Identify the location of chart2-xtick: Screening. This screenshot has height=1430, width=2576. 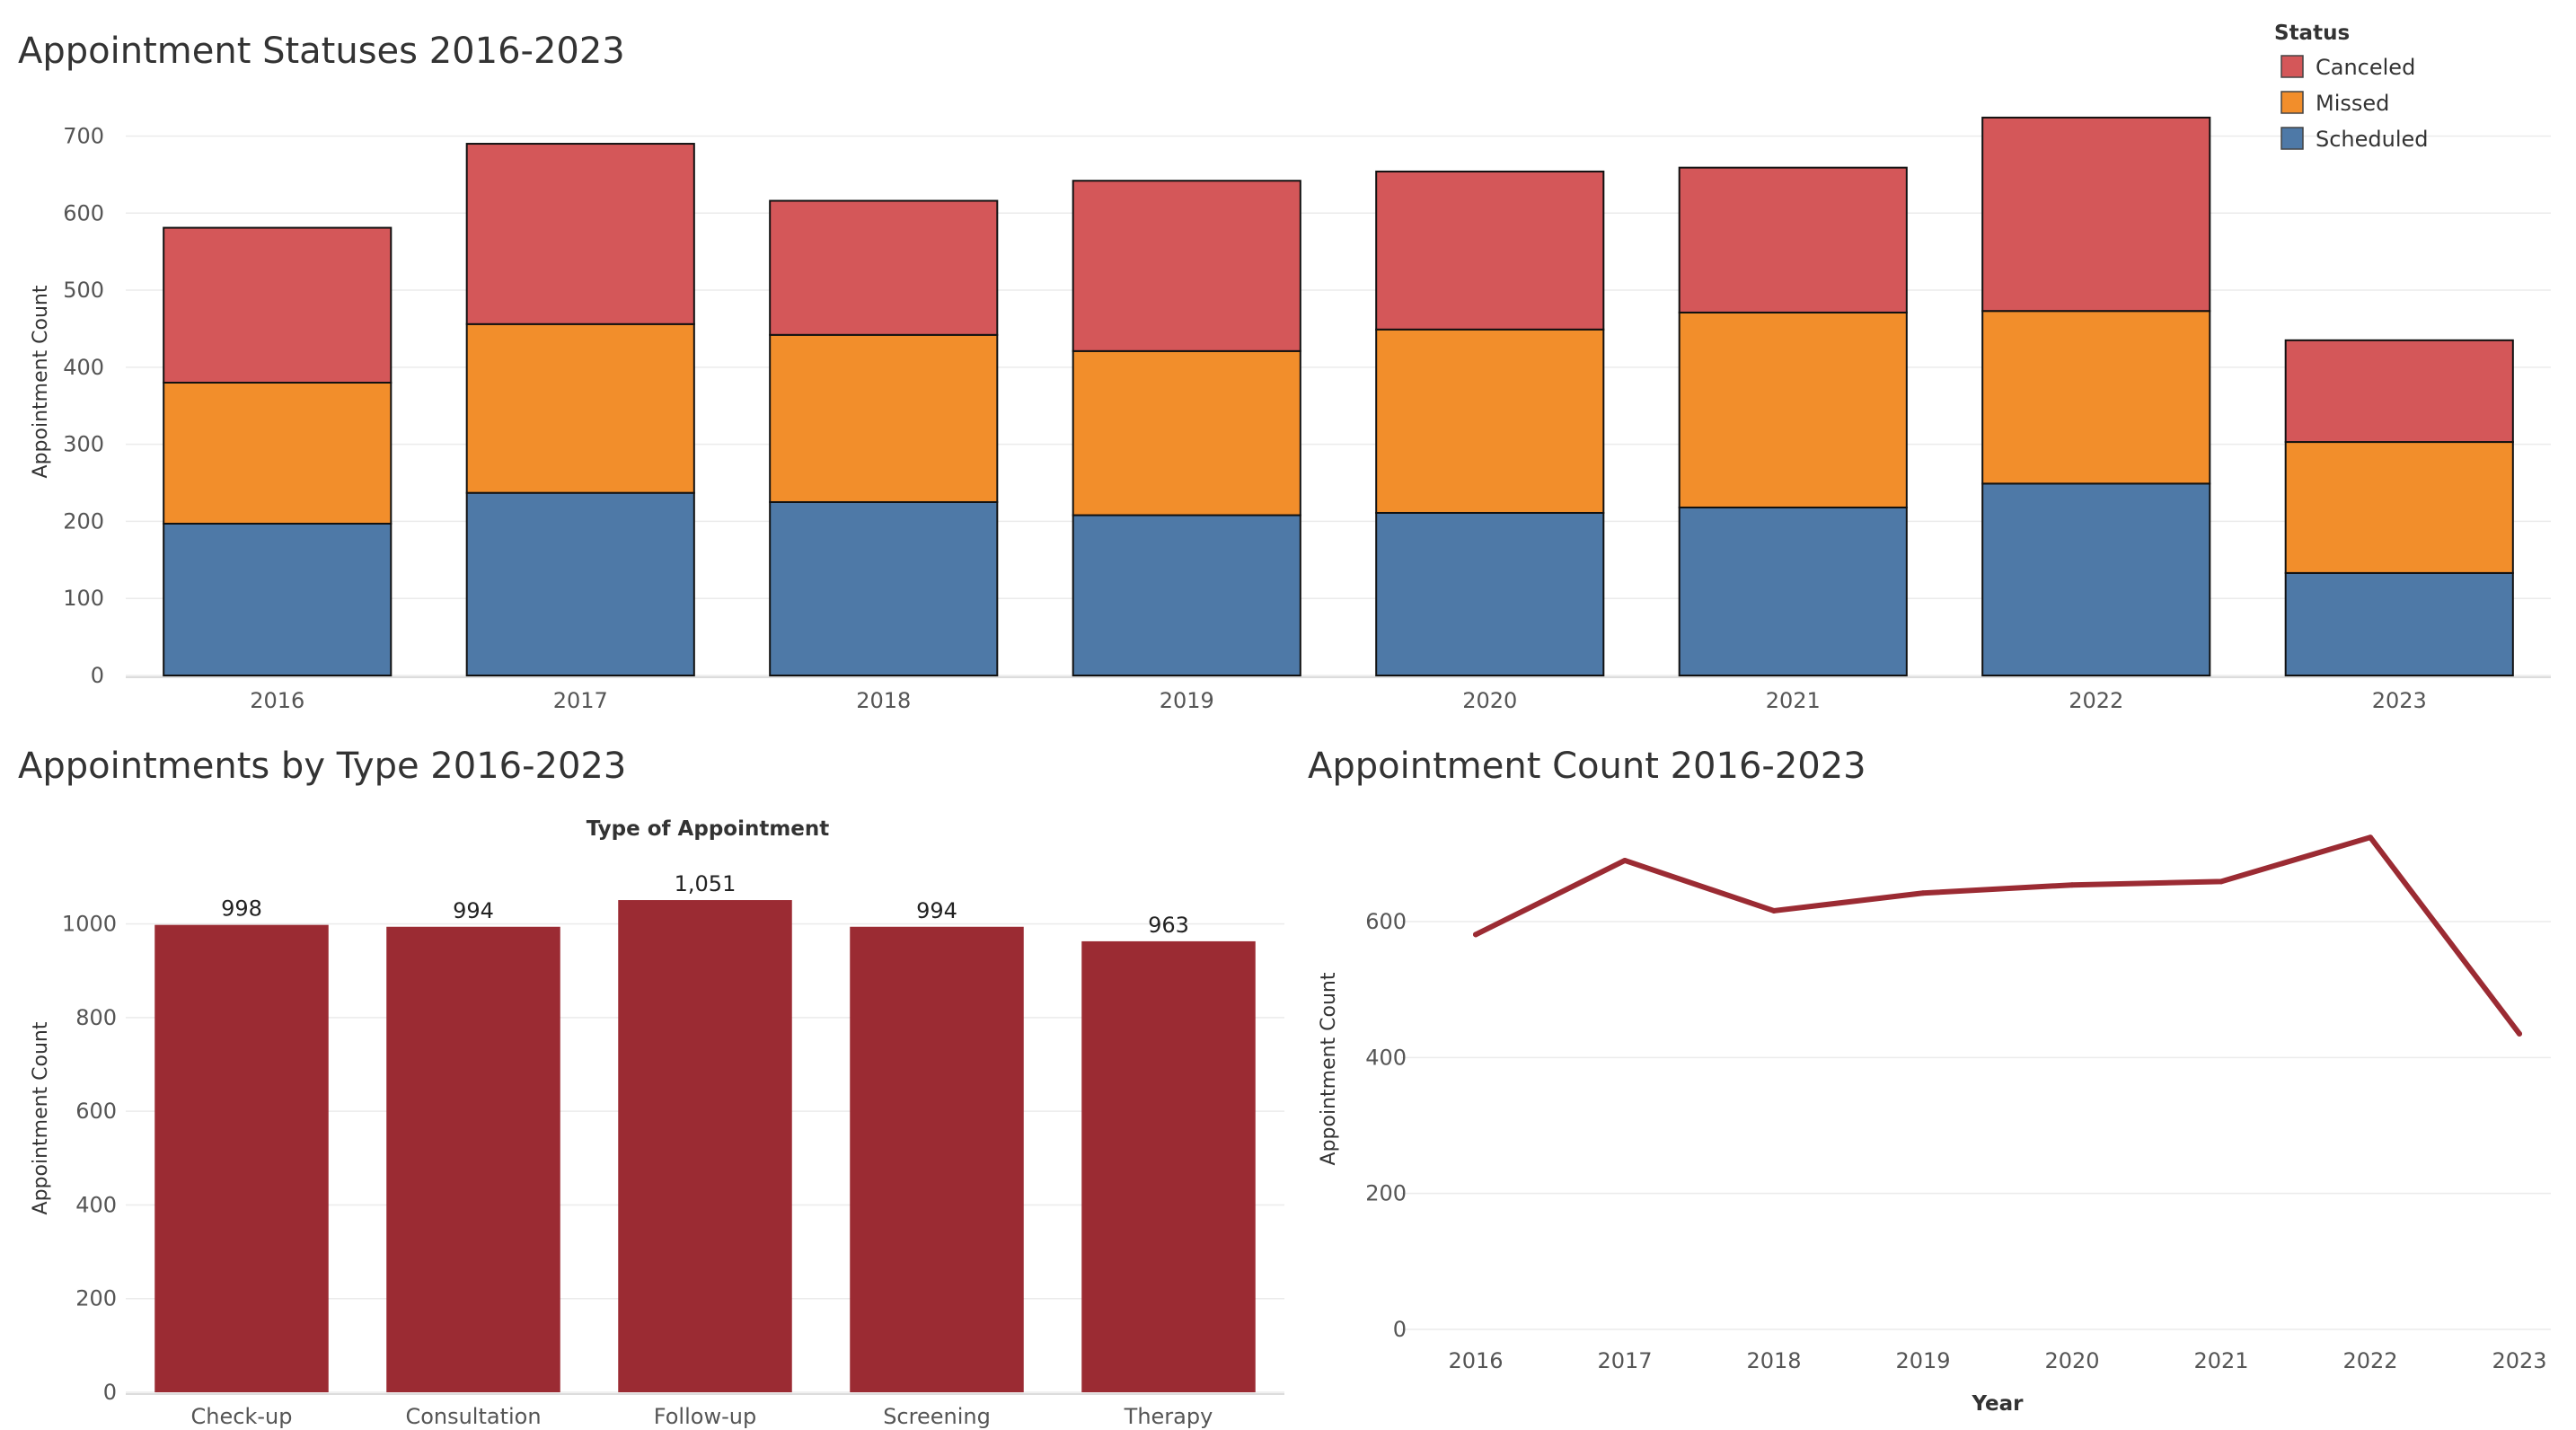
(937, 1416).